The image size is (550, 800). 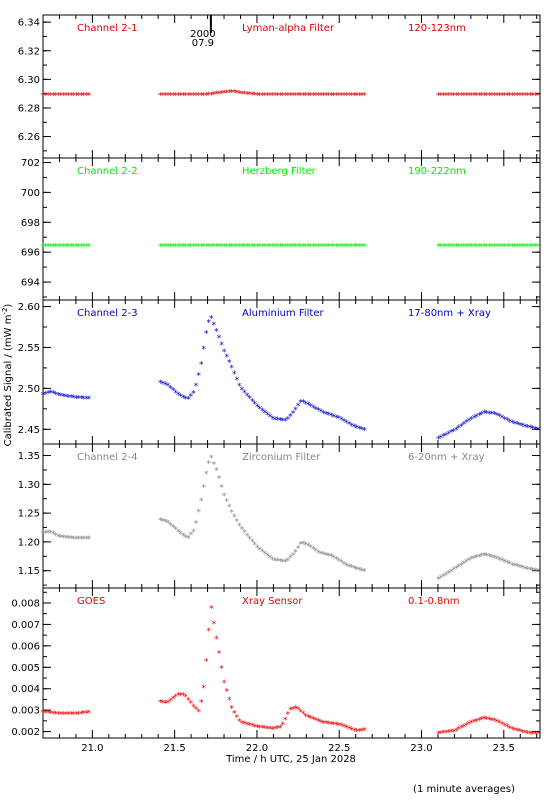 What do you see at coordinates (30, 253) in the screenshot?
I see `panel-2-ytick-label: 696` at bounding box center [30, 253].